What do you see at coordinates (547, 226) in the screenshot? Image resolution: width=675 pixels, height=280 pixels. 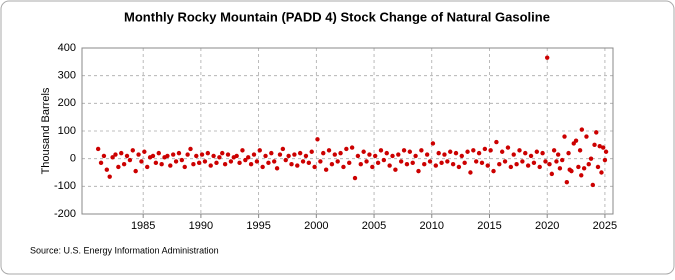 I see `x-tick-label: 2020` at bounding box center [547, 226].